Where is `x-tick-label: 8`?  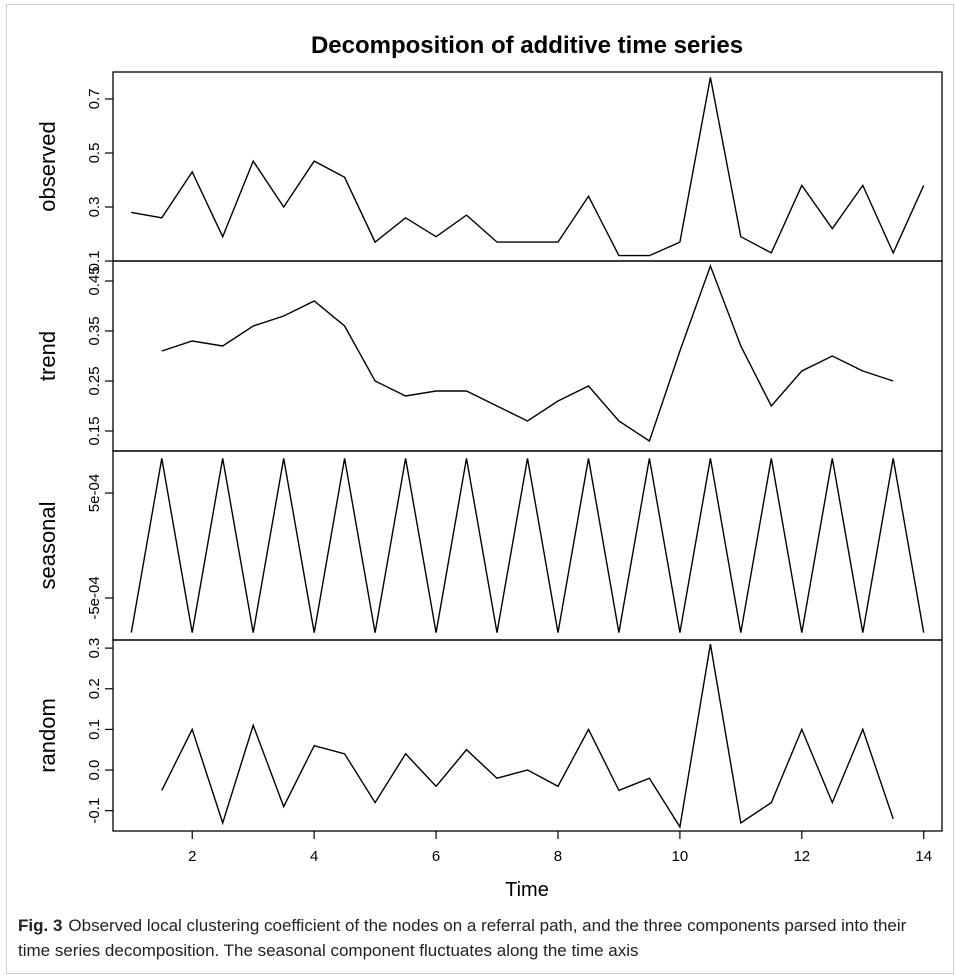
x-tick-label: 8 is located at coordinates (558, 856).